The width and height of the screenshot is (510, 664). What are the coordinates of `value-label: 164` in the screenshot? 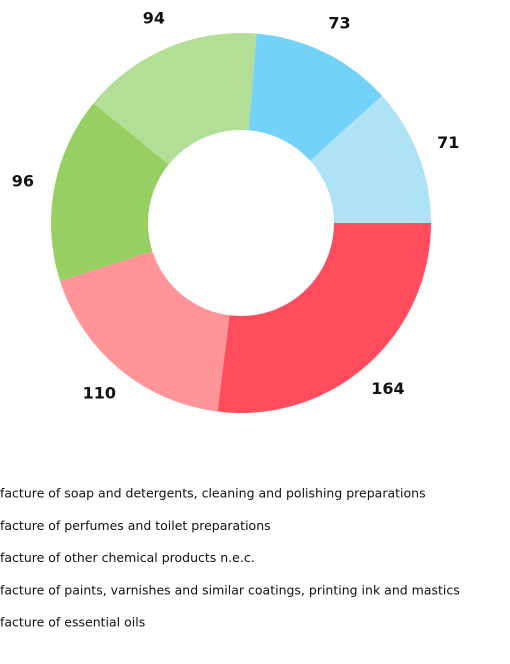 It's located at (387, 388).